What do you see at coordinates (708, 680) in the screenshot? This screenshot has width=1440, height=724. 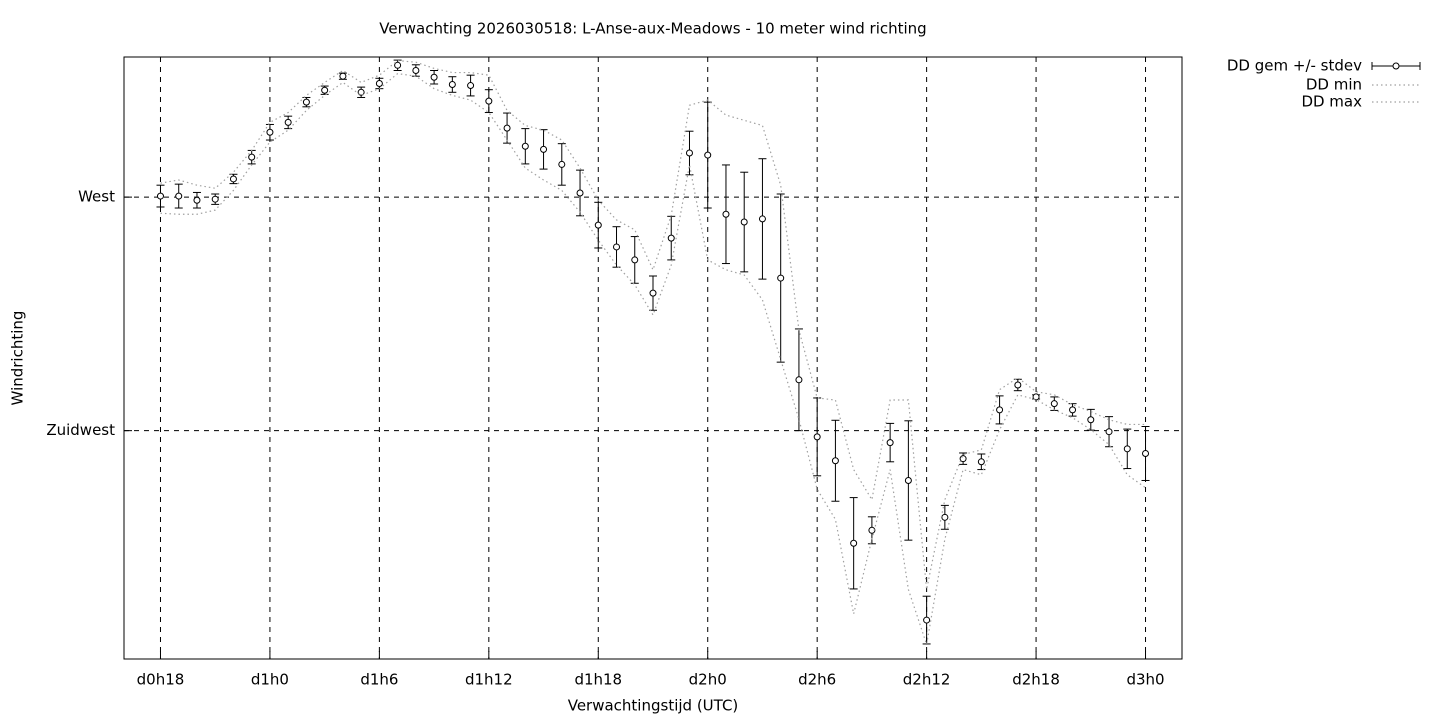 I see `x-tick-label: d2h0` at bounding box center [708, 680].